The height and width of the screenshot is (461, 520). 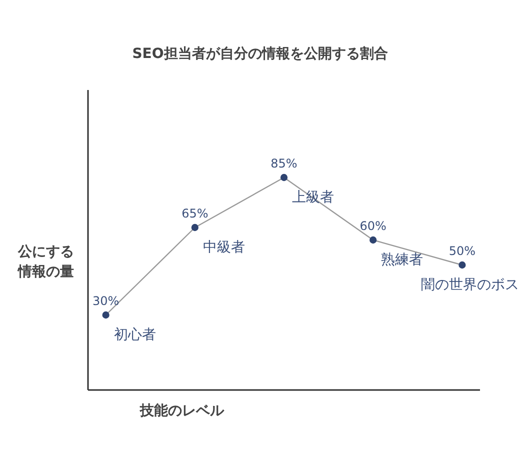 What do you see at coordinates (313, 198) in the screenshot?
I see `annotation: 上級者` at bounding box center [313, 198].